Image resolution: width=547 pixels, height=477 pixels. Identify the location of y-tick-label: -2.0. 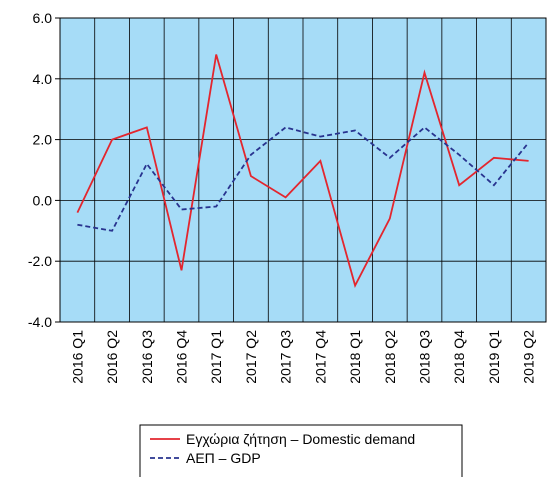
(40, 261).